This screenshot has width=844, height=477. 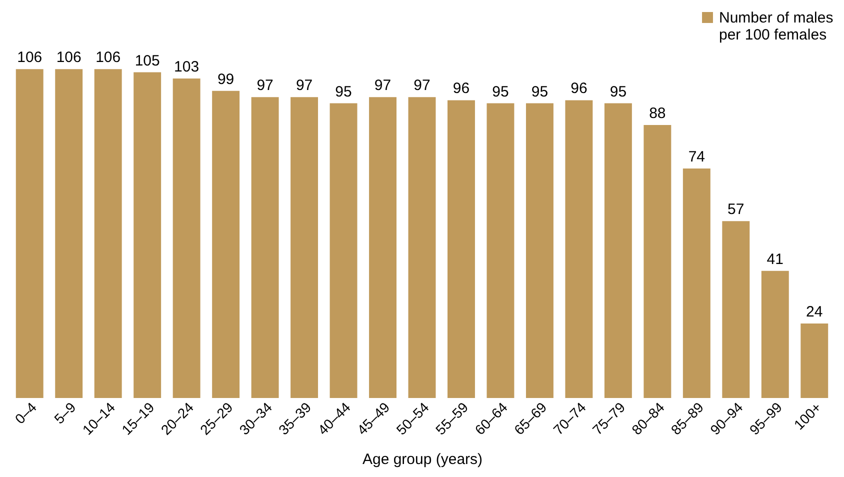 I want to click on data-label: 57, so click(x=736, y=209).